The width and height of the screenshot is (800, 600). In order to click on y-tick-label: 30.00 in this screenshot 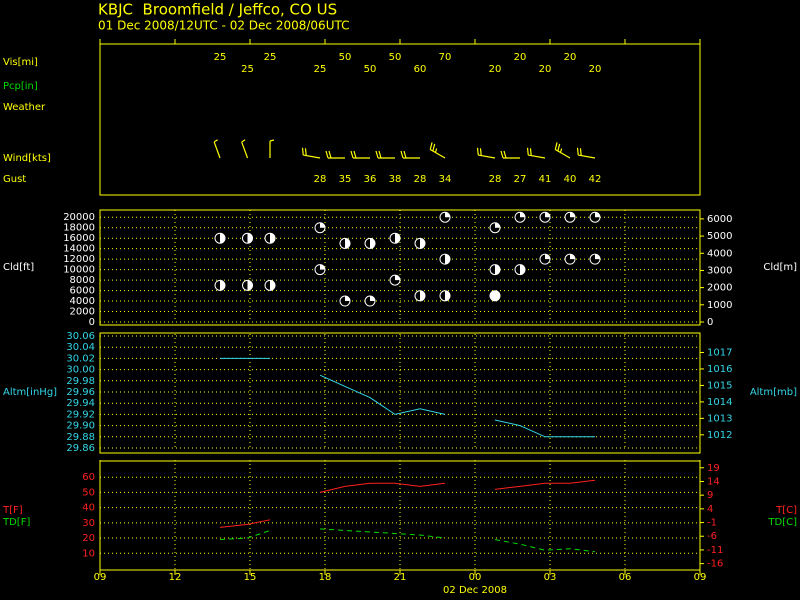, I will do `click(80, 370)`.